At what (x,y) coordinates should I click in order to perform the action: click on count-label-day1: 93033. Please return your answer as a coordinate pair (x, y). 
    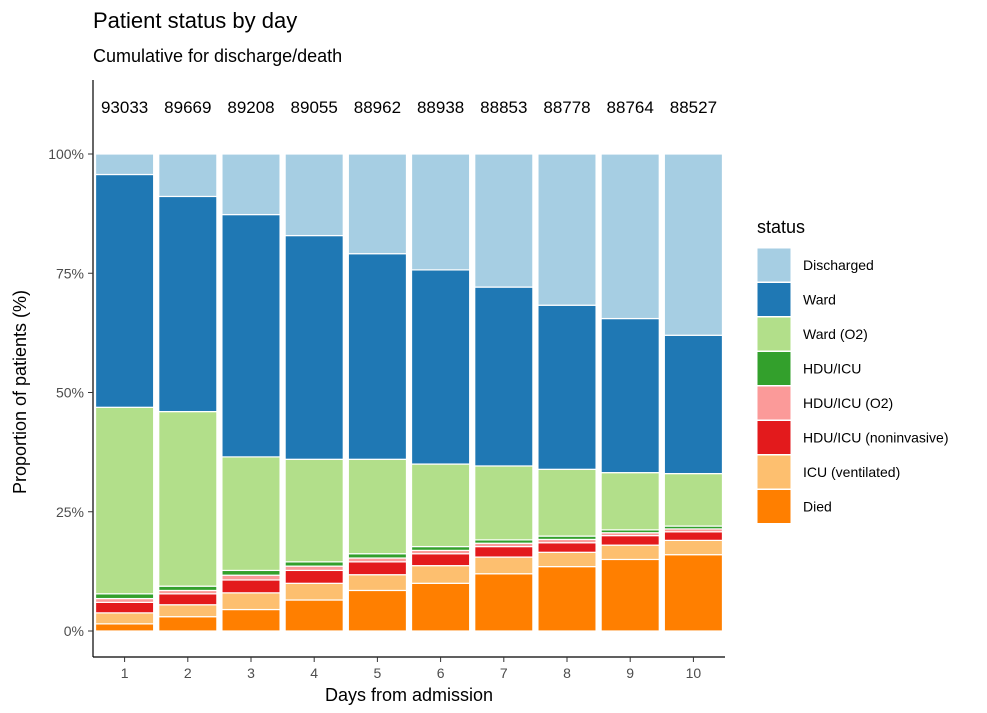
    Looking at the image, I should click on (124, 107).